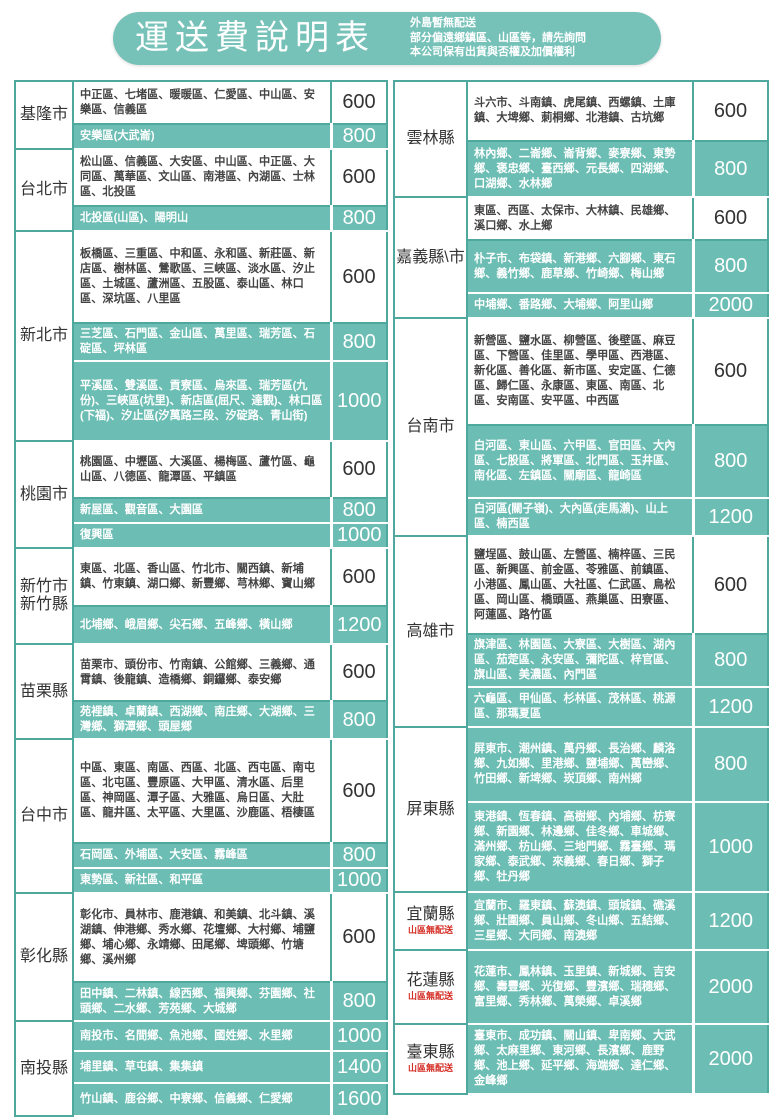  Describe the element at coordinates (202, 342) in the screenshot. I see `district-list: 三芝區、石門區、金山區、萬里區、瑞芳區、石碇區、坪林區` at that location.